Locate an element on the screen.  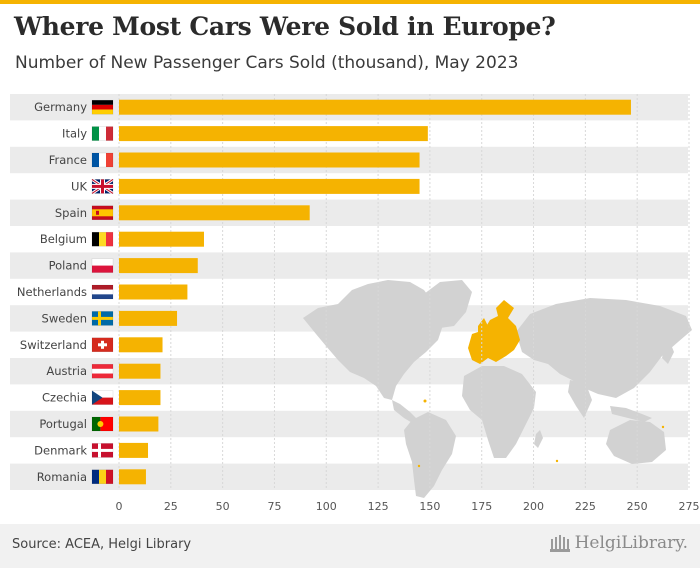
category-label: Netherlands is located at coordinates (52, 292).